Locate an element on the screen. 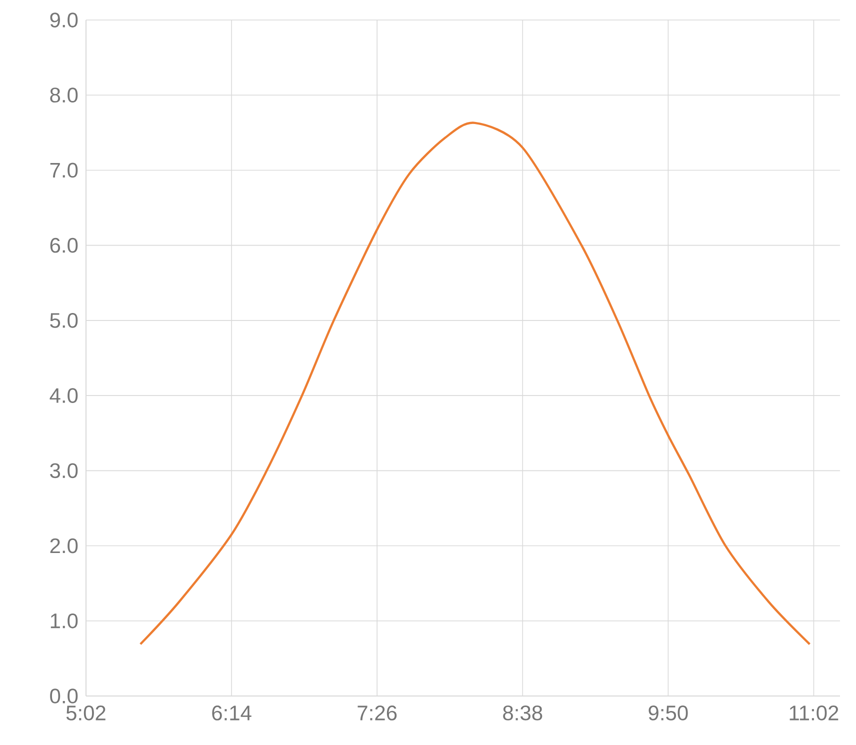 Image resolution: width=856 pixels, height=745 pixels. y-tick-label: 0.0 is located at coordinates (64, 696).